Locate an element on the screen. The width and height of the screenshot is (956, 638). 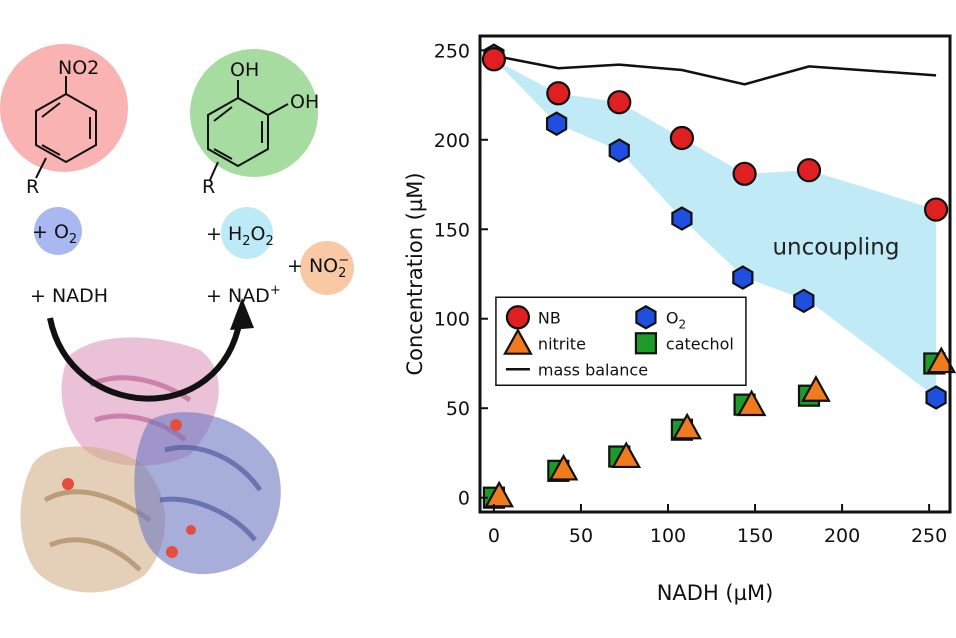
x-tick-label: 50 is located at coordinates (581, 536).